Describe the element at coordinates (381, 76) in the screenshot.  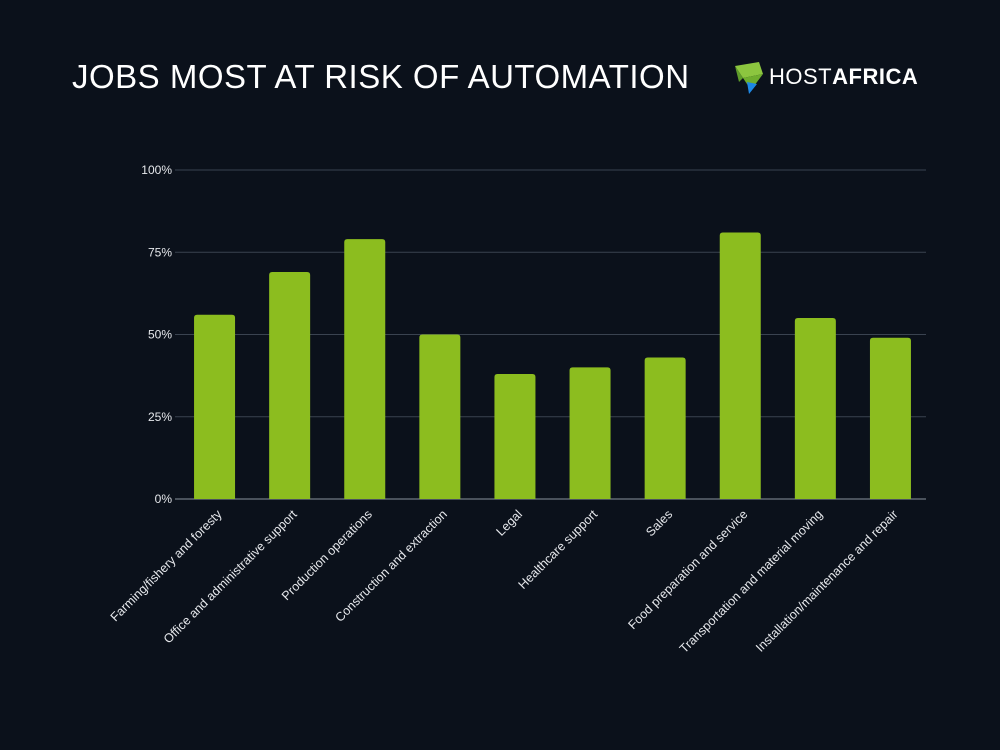
I see `chart-title: JOBS MOST AT RISK OF AUTOMATION` at that location.